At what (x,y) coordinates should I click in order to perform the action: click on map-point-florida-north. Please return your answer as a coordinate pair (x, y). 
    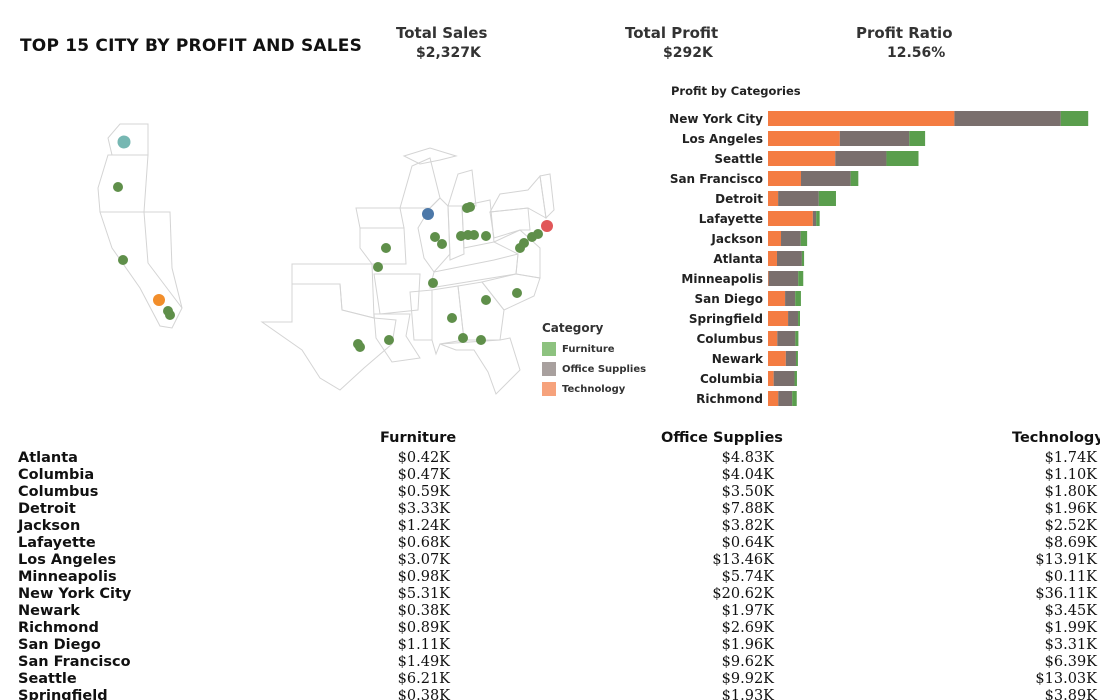
    Looking at the image, I should click on (463, 338).